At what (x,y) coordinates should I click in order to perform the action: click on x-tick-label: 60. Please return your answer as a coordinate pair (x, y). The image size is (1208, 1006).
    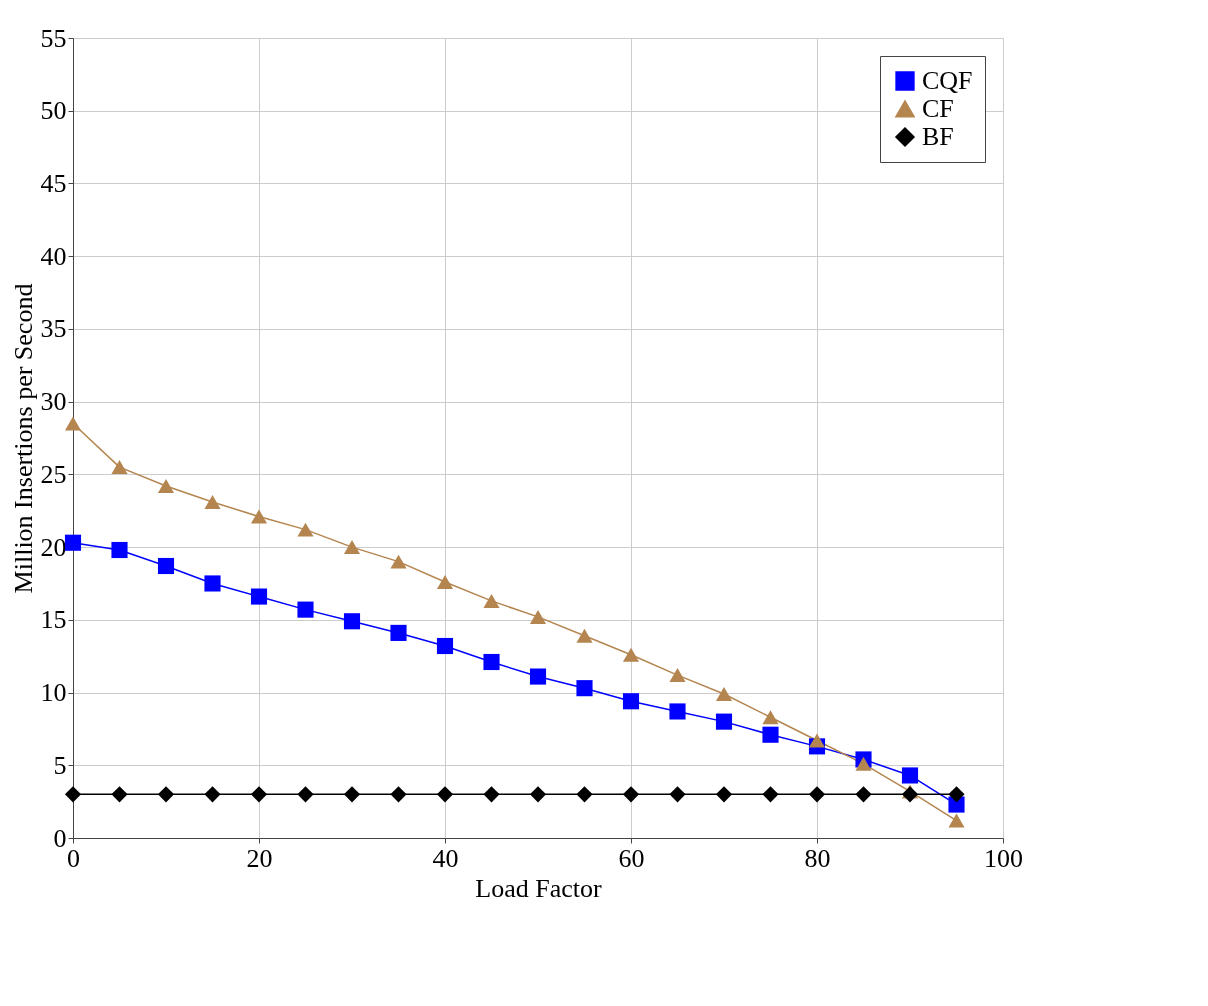
    Looking at the image, I should click on (631, 858).